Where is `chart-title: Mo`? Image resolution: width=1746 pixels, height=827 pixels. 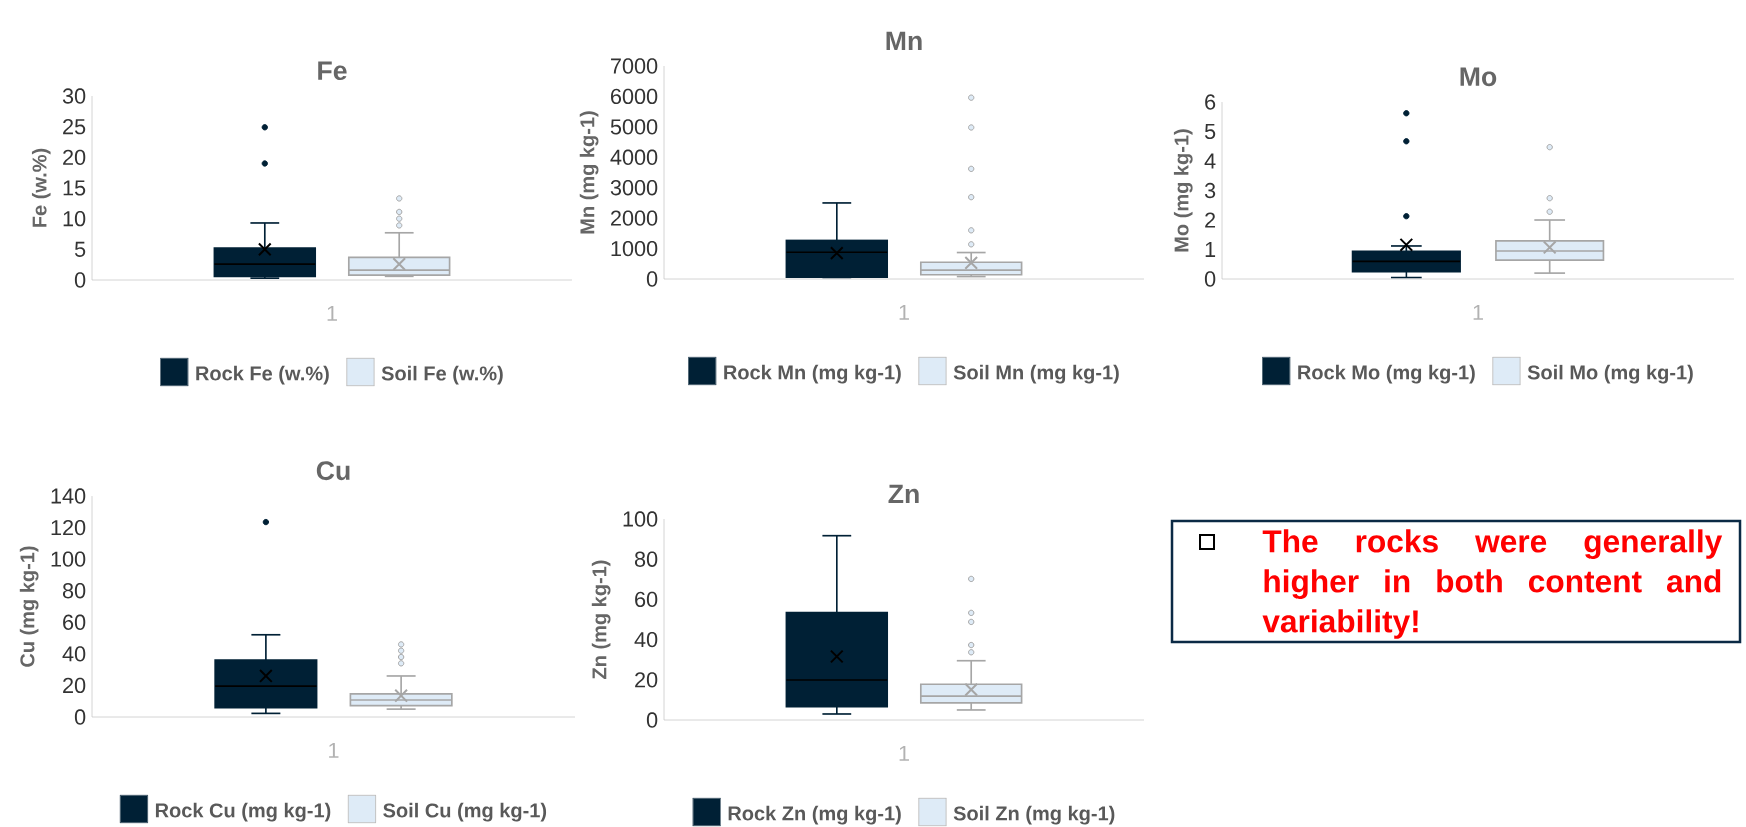
chart-title: Mo is located at coordinates (1478, 77).